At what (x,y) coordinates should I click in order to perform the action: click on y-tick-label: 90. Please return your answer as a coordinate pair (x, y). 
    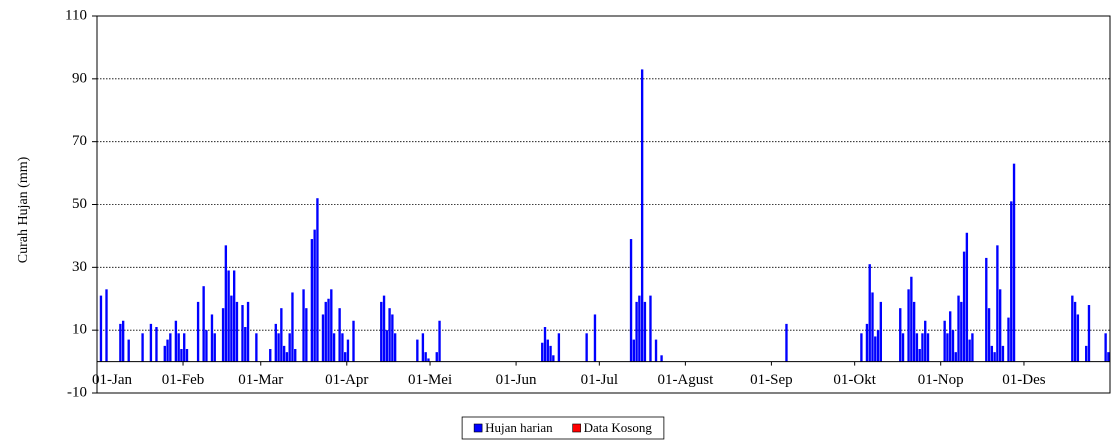
    Looking at the image, I should click on (79, 78).